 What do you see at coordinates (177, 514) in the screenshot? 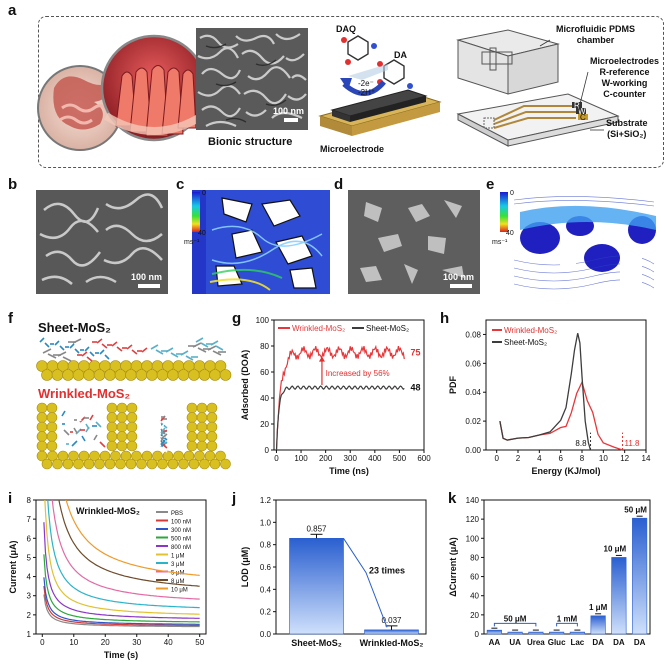
I see `legend-label: PBS` at bounding box center [177, 514].